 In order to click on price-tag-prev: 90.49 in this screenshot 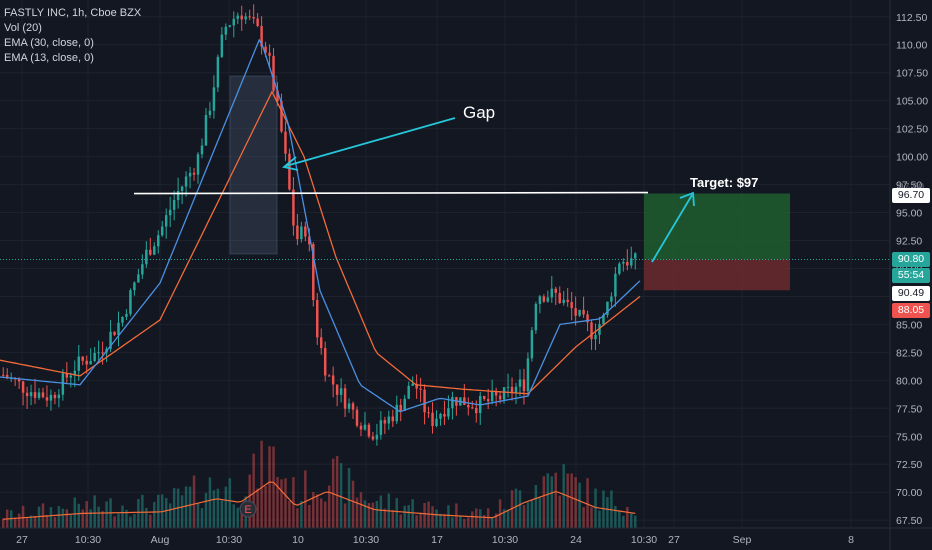, I will do `click(911, 293)`.